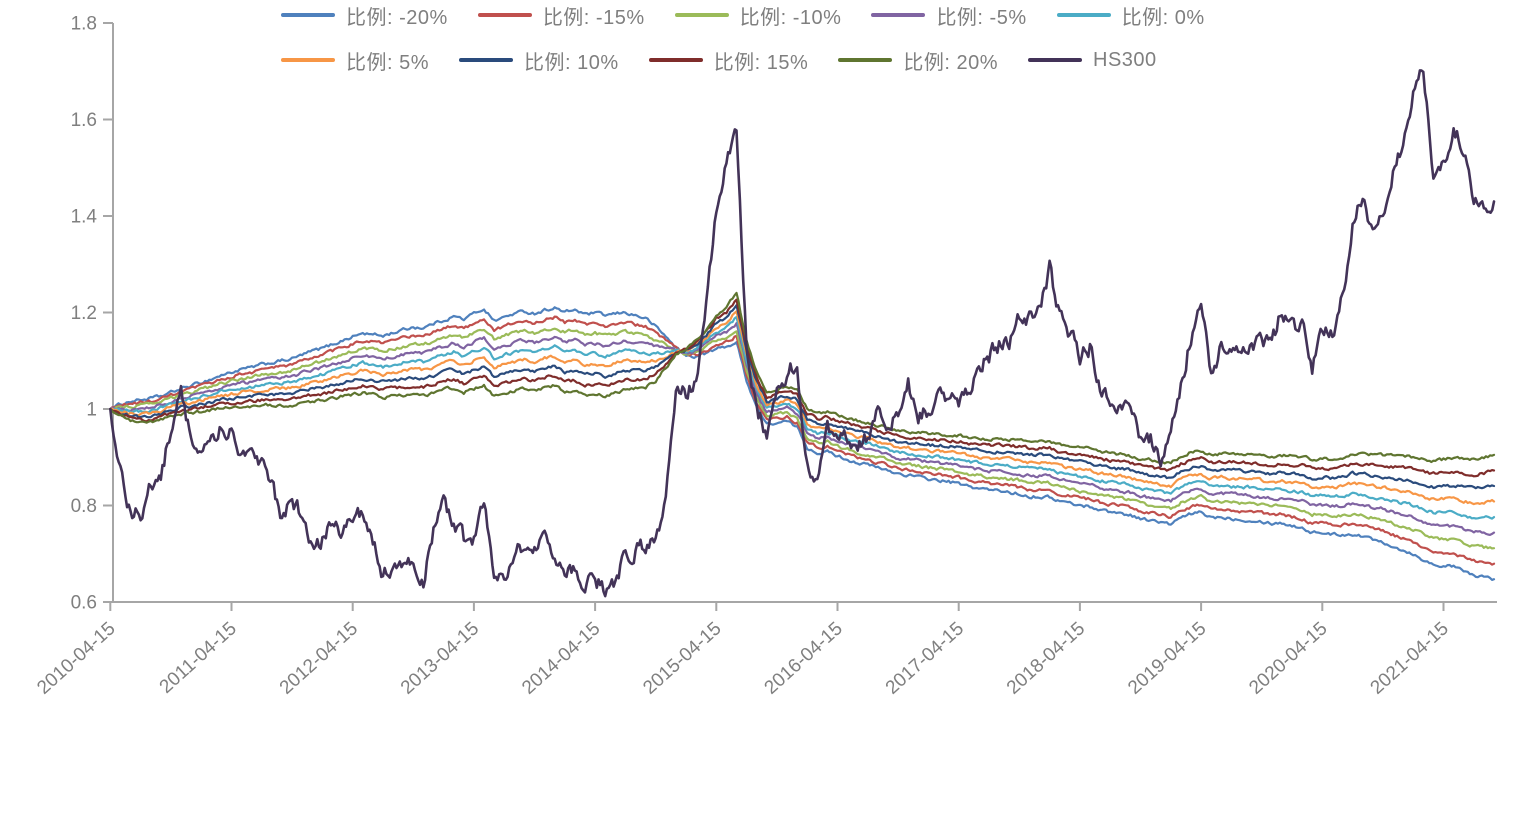 The height and width of the screenshot is (840, 1515). What do you see at coordinates (319, 658) in the screenshot?
I see `x-tick-label: 2012-04-15` at bounding box center [319, 658].